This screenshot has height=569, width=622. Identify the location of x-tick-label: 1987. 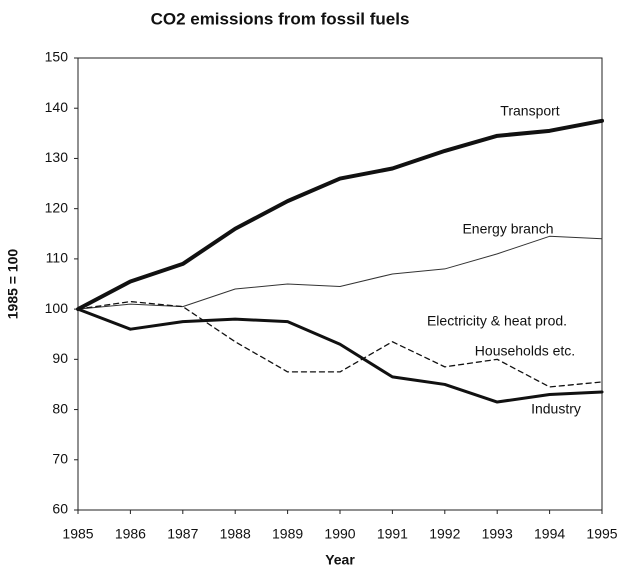
(182, 534).